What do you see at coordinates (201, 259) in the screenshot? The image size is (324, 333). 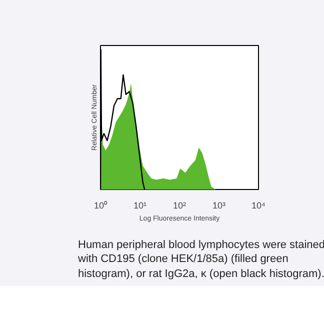 I see `text: Human peripheral blood lymphocytes were stained with CD195 (clone HEK/1/85a) (filled green histogram), or rat IgG2a, κ (open black histogram).` at bounding box center [201, 259].